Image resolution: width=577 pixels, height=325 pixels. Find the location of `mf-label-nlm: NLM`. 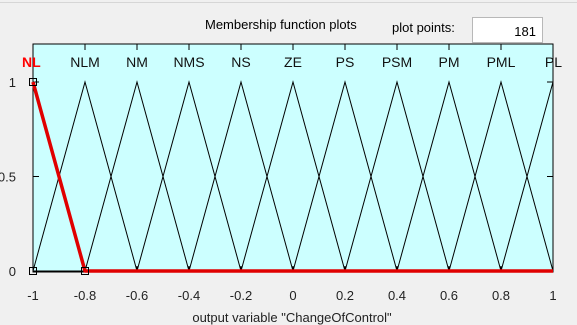

mf-label-nlm: NLM is located at coordinates (85, 62).